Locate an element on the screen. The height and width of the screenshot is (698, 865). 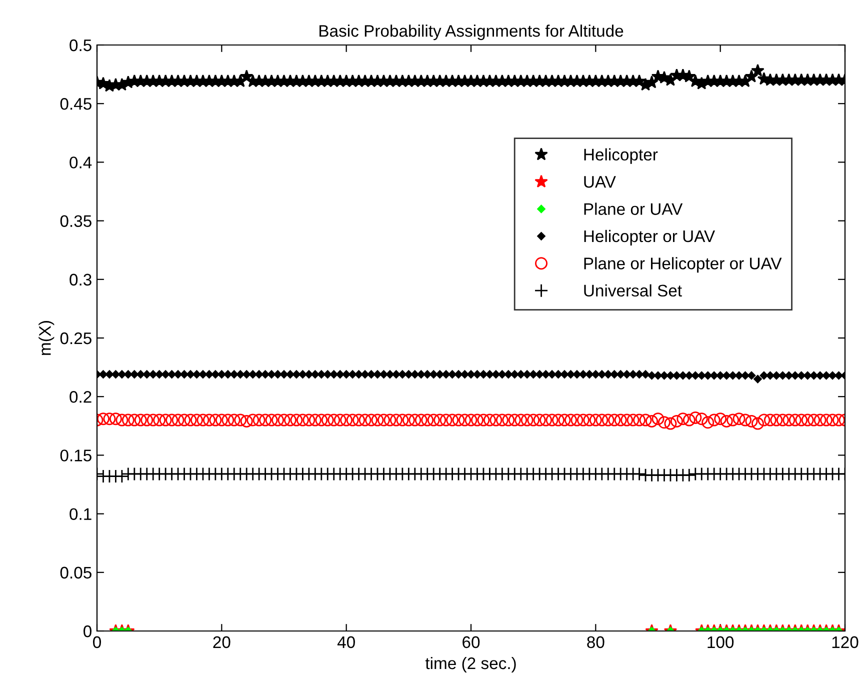
x-tick-label: 120 is located at coordinates (845, 642).